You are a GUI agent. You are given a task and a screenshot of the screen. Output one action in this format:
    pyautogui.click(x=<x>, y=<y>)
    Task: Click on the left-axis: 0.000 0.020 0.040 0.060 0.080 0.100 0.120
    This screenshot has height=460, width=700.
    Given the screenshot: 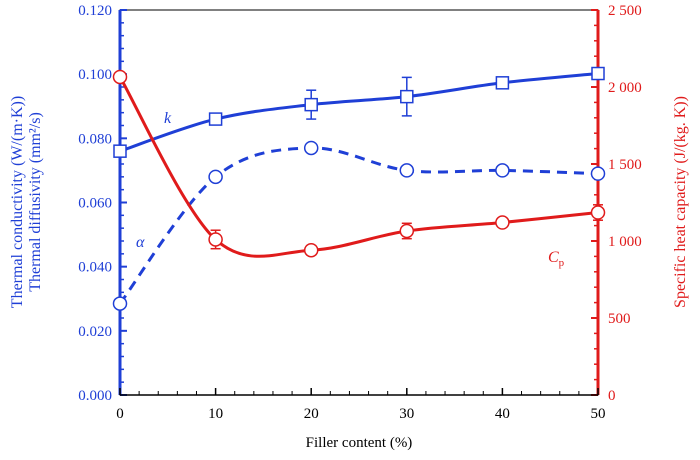 What is the action you would take?
    pyautogui.click(x=102, y=203)
    